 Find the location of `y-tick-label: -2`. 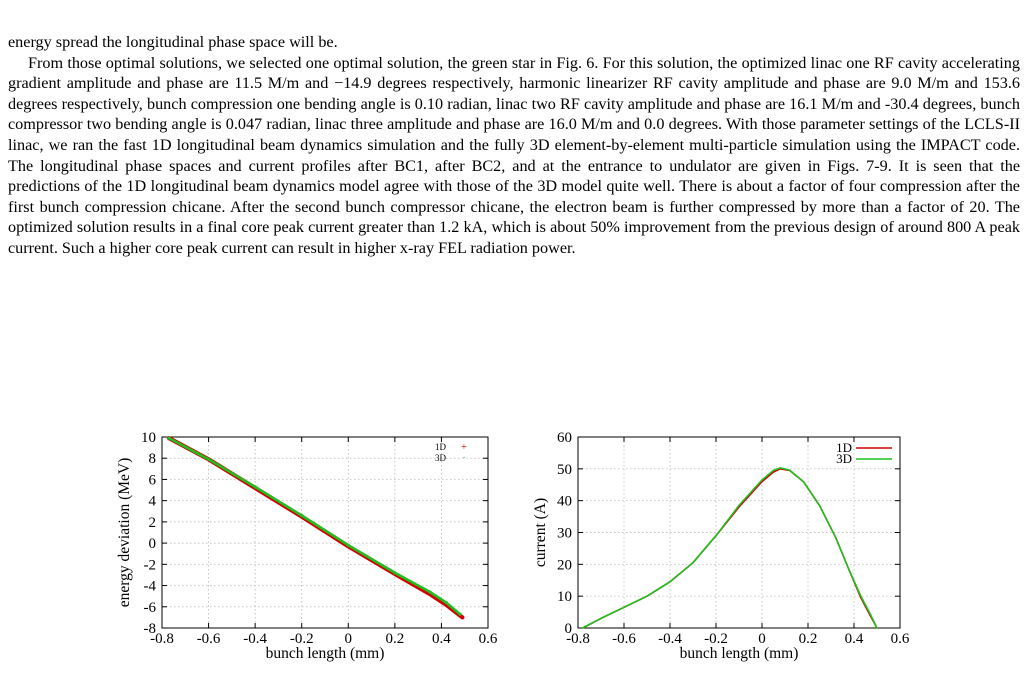

y-tick-label: -2 is located at coordinates (150, 565).